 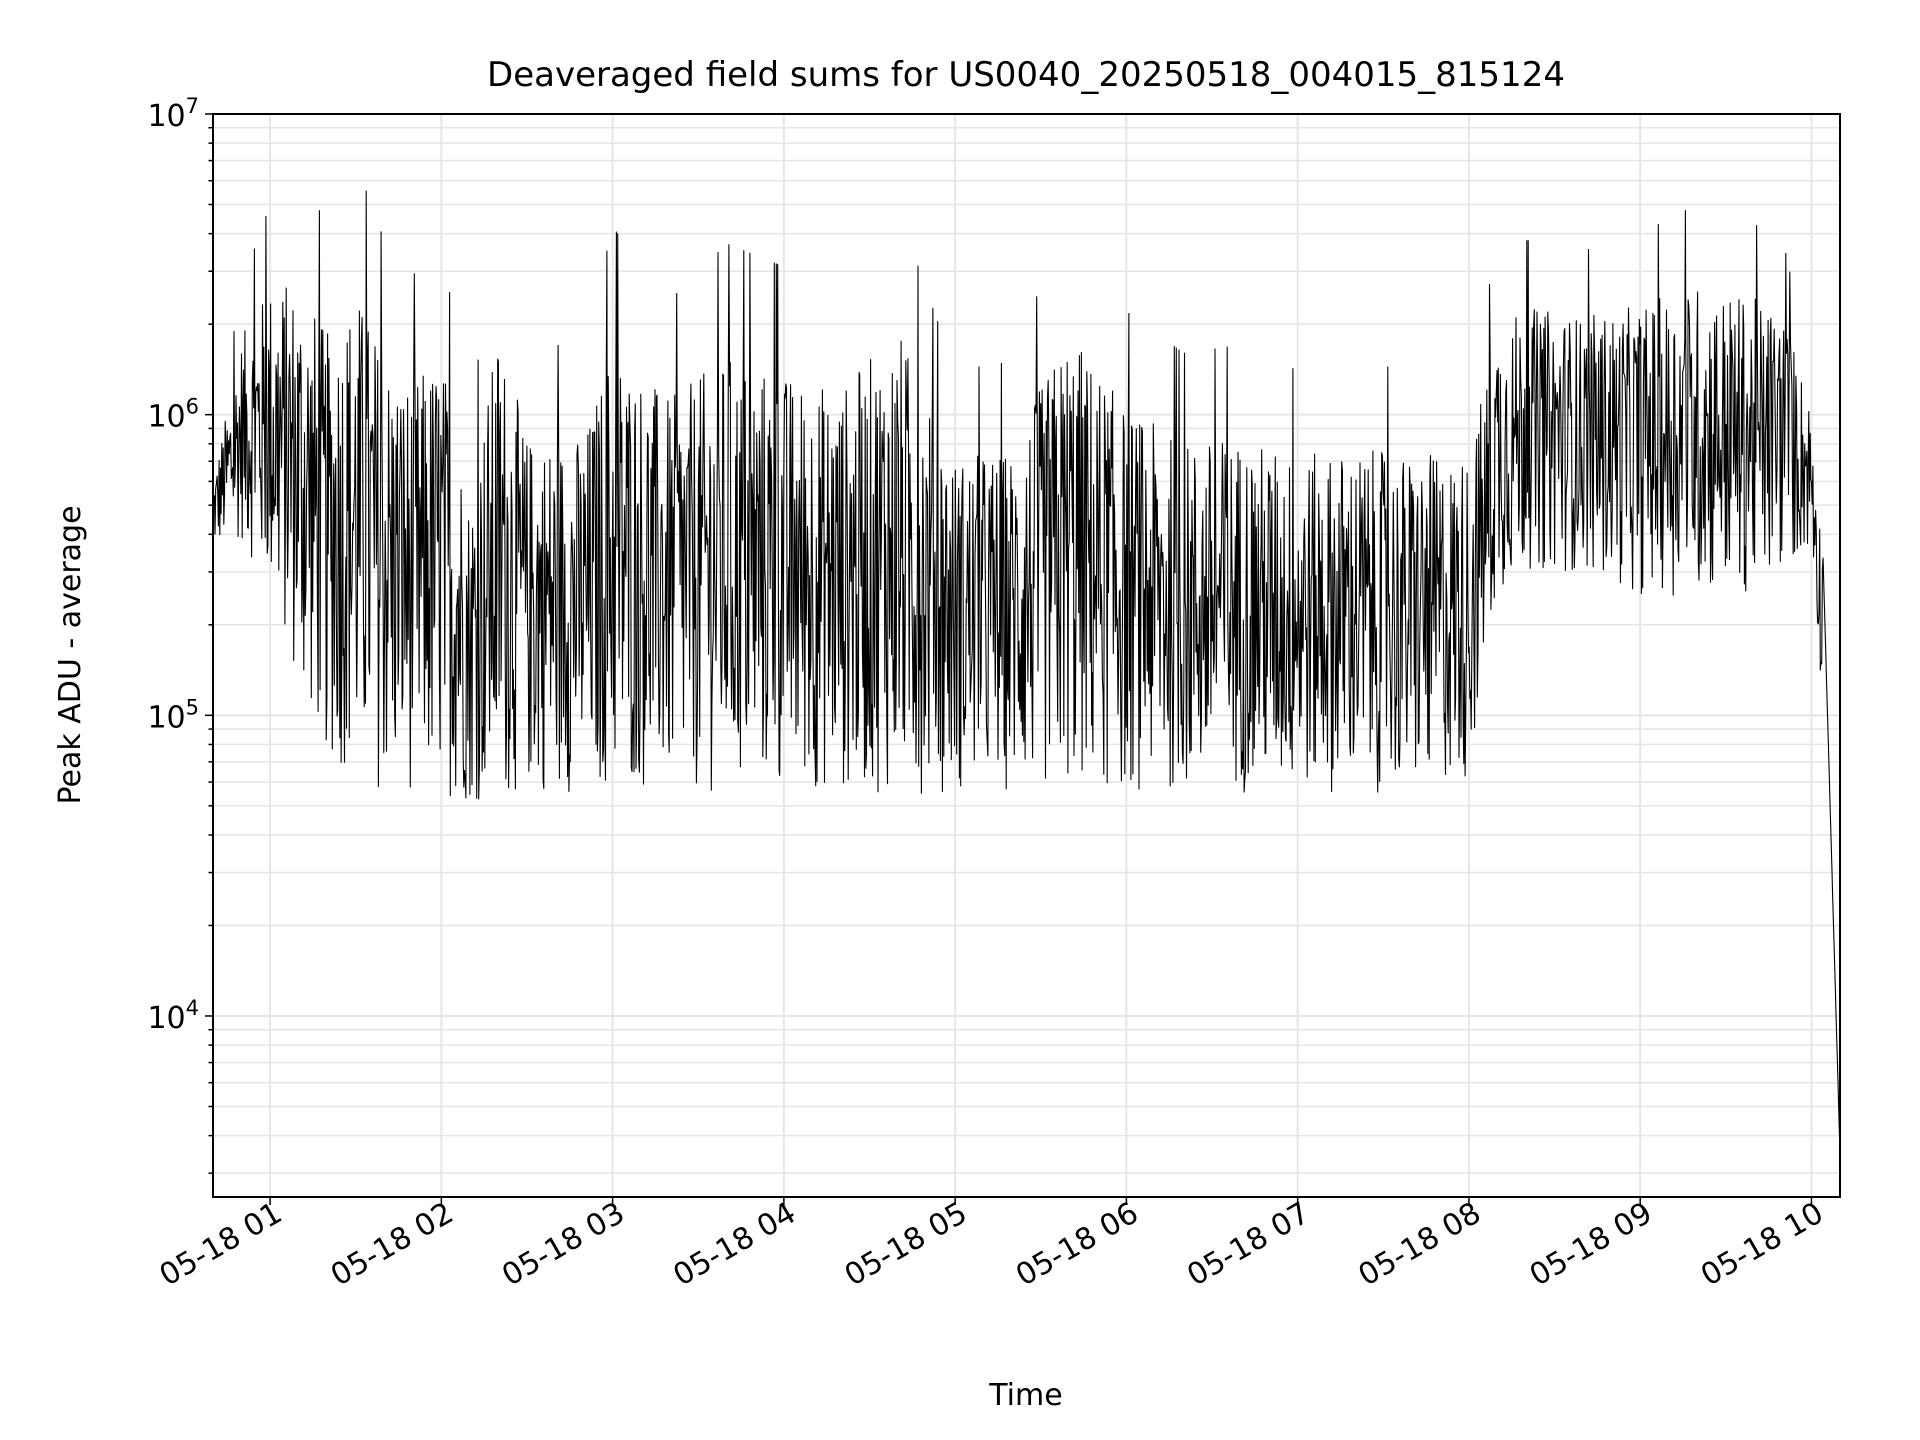 What do you see at coordinates (173, 114) in the screenshot?
I see `y-tick-label: 10⁷` at bounding box center [173, 114].